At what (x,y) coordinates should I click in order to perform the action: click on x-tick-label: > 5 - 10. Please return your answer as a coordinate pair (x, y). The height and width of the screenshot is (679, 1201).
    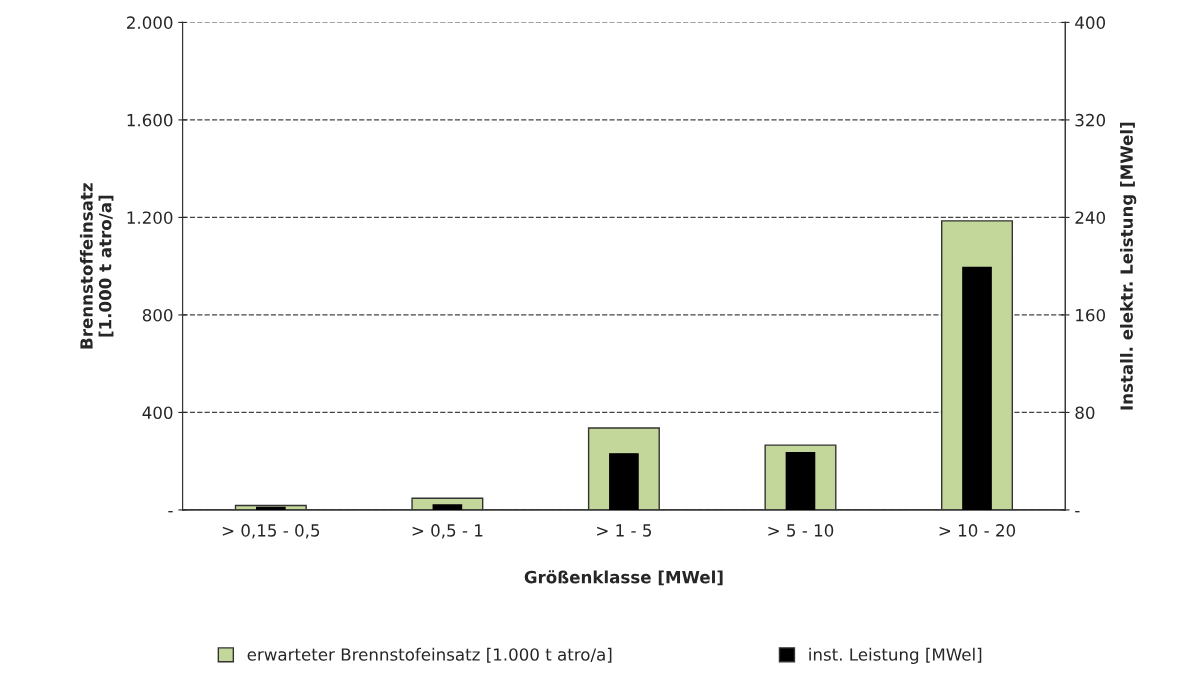
    Looking at the image, I should click on (801, 530).